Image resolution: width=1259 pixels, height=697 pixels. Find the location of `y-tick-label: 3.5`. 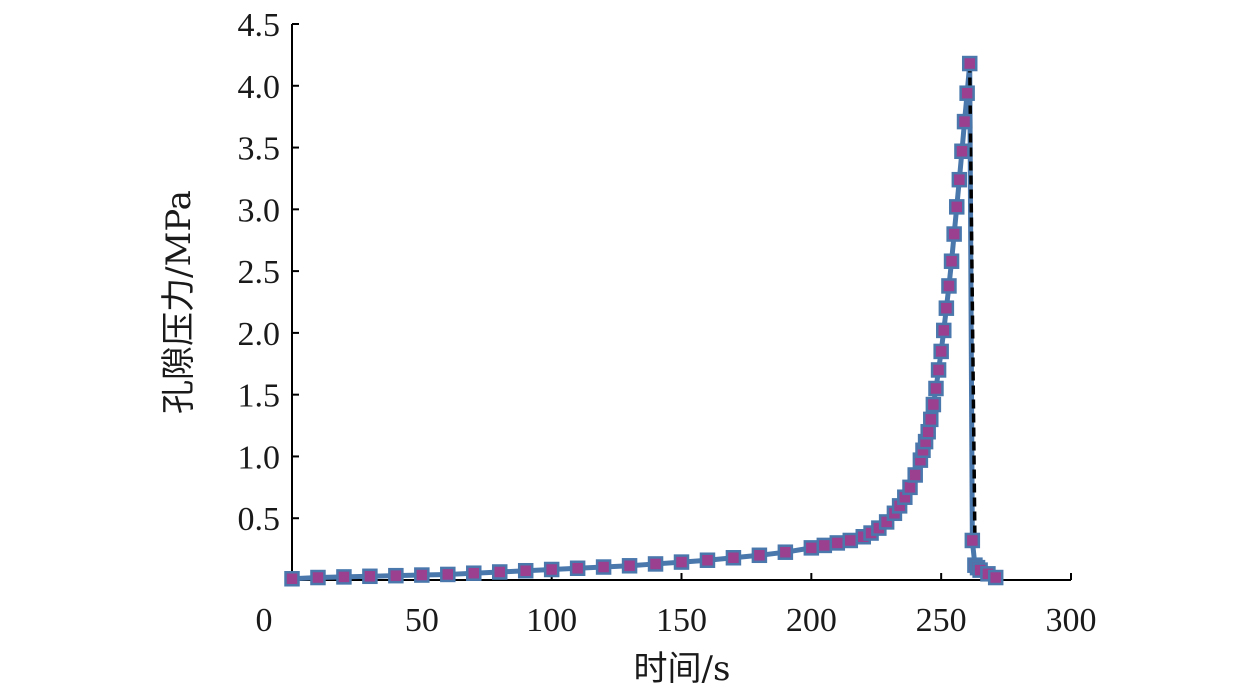

y-tick-label: 3.5 is located at coordinates (259, 149).